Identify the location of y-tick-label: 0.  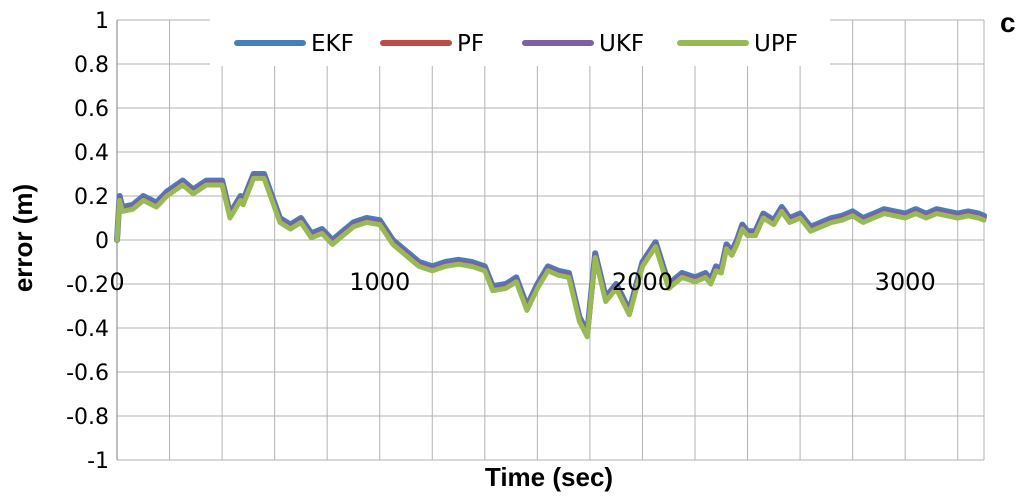
(102, 241).